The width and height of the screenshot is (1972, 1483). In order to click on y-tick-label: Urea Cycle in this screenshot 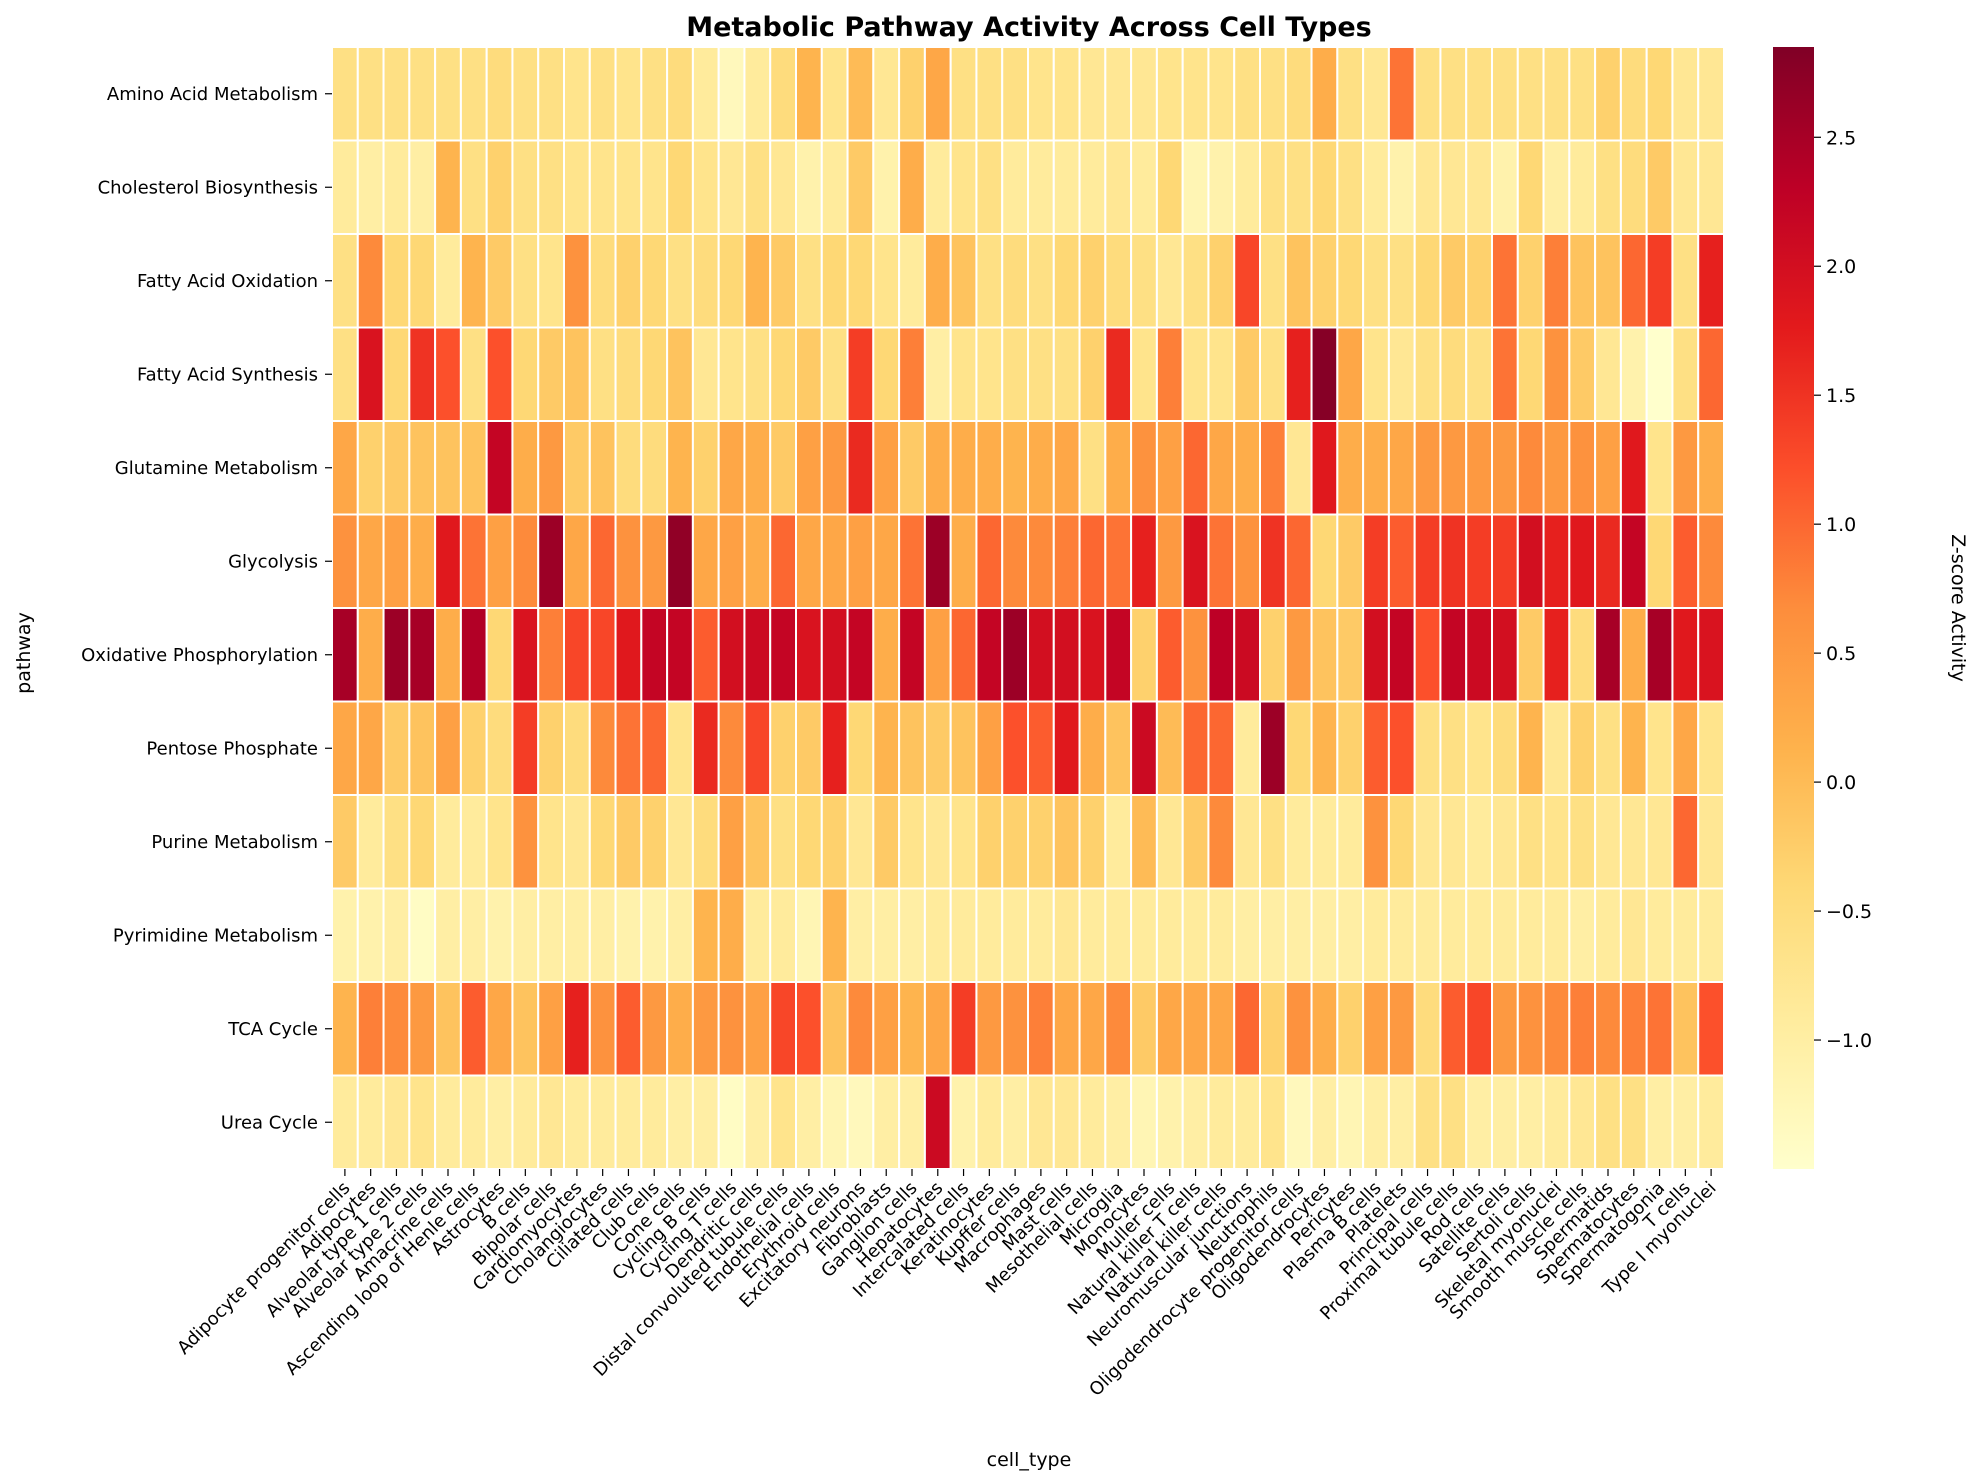, I will do `click(269, 1122)`.